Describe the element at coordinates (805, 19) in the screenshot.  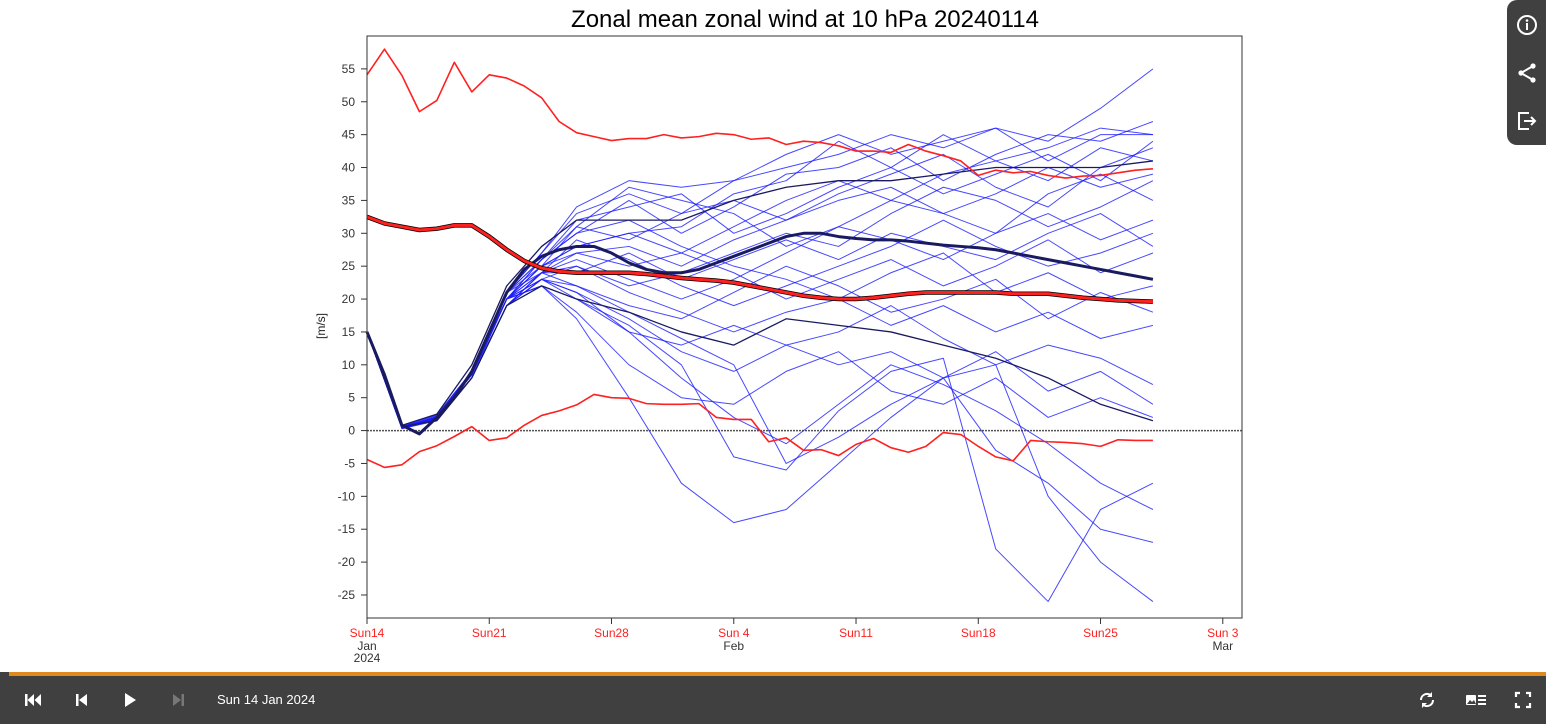
I see `chart-title: Zonal mean zonal wind at 10 hPa 20240114` at that location.